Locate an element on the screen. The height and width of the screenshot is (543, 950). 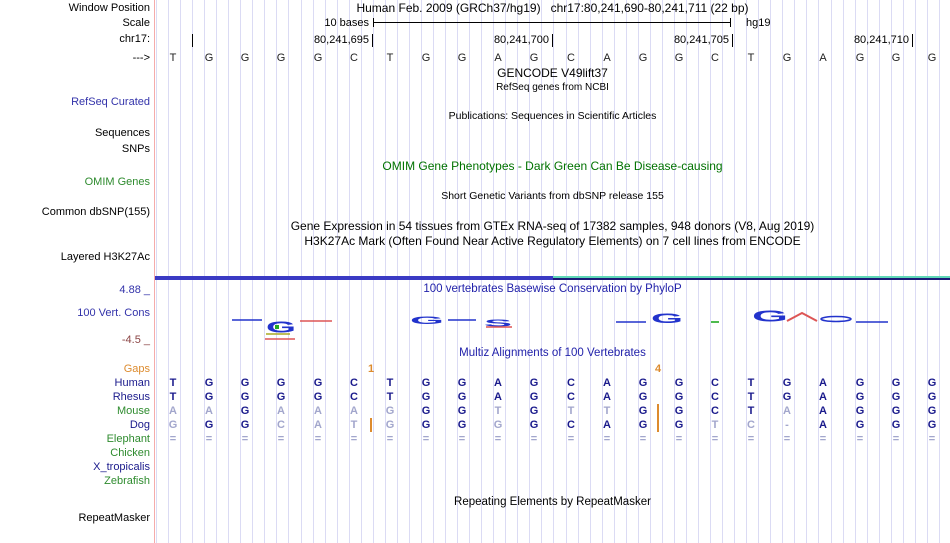
sequence-base: C is located at coordinates (354, 58).